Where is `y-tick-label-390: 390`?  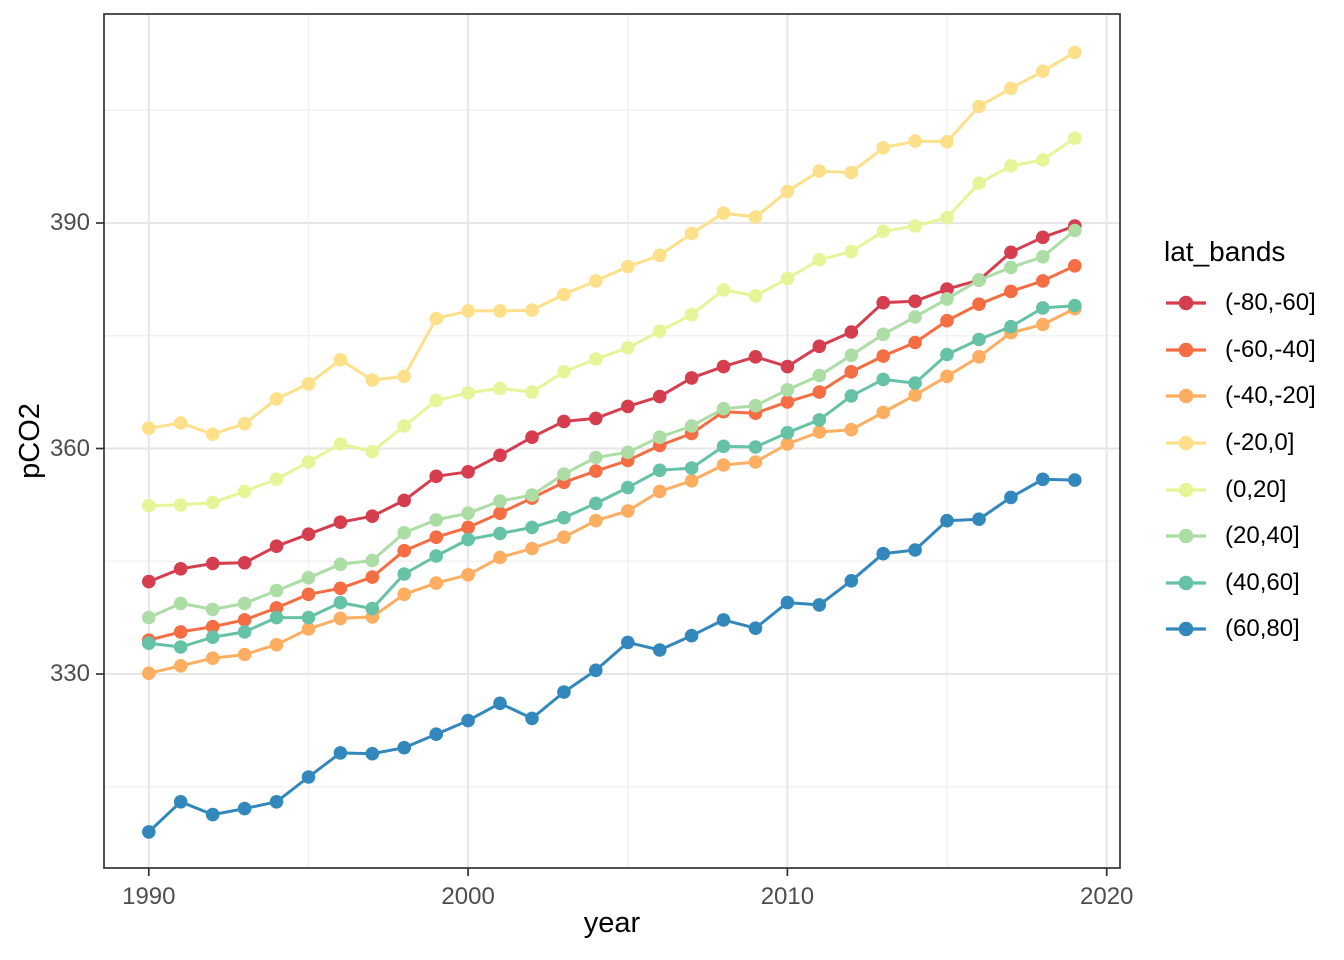
y-tick-label-390: 390 is located at coordinates (69, 222).